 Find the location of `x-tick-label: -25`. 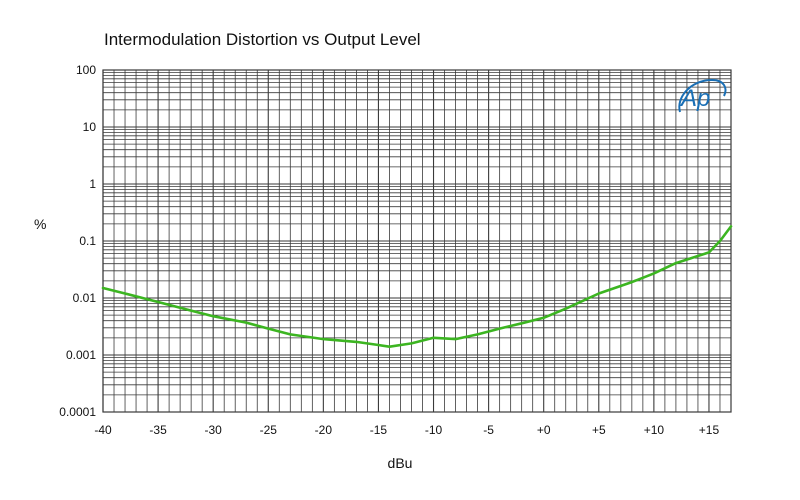

x-tick-label: -25 is located at coordinates (269, 430).